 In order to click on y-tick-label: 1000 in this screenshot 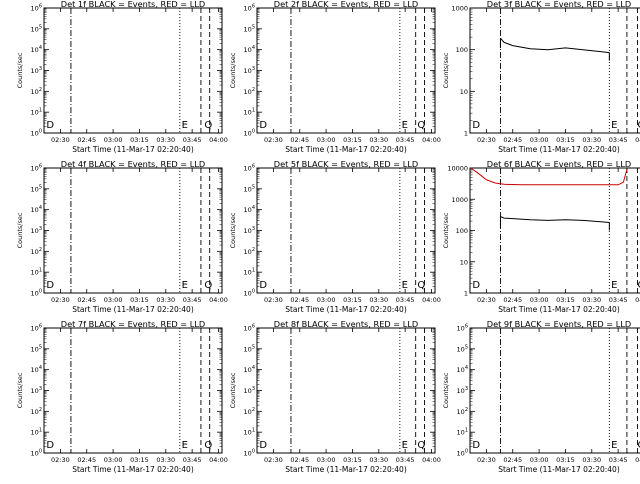, I will do `click(459, 9)`.